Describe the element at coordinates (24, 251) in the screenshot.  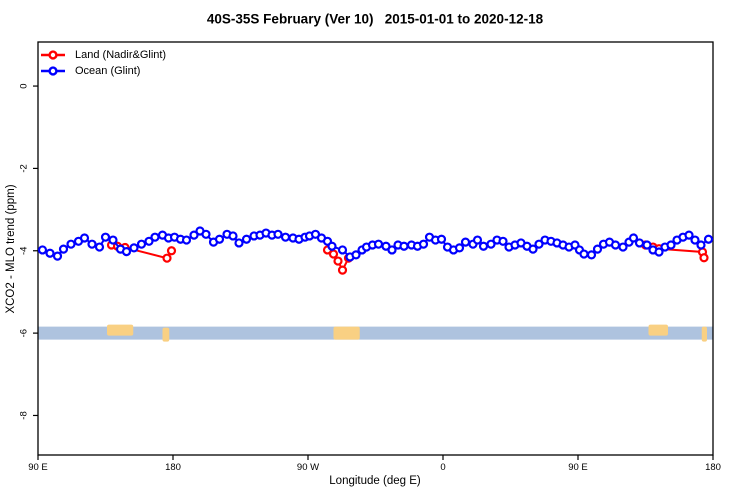
I see `y-axis-tick-label: -4` at that location.